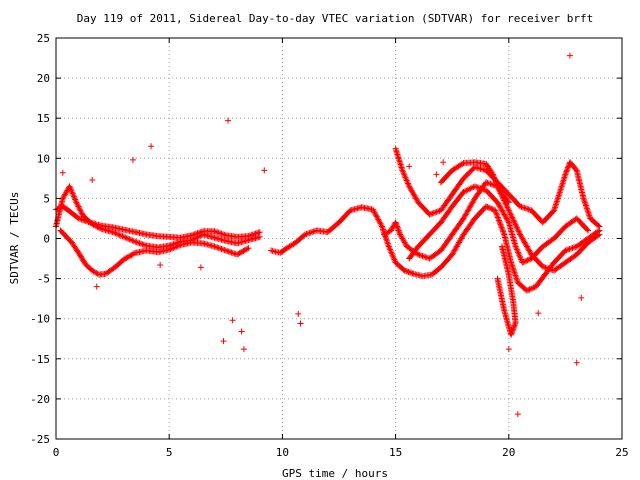 The width and height of the screenshot is (640, 480). What do you see at coordinates (335, 473) in the screenshot?
I see `x-axis-label: GPS time / hours` at bounding box center [335, 473].